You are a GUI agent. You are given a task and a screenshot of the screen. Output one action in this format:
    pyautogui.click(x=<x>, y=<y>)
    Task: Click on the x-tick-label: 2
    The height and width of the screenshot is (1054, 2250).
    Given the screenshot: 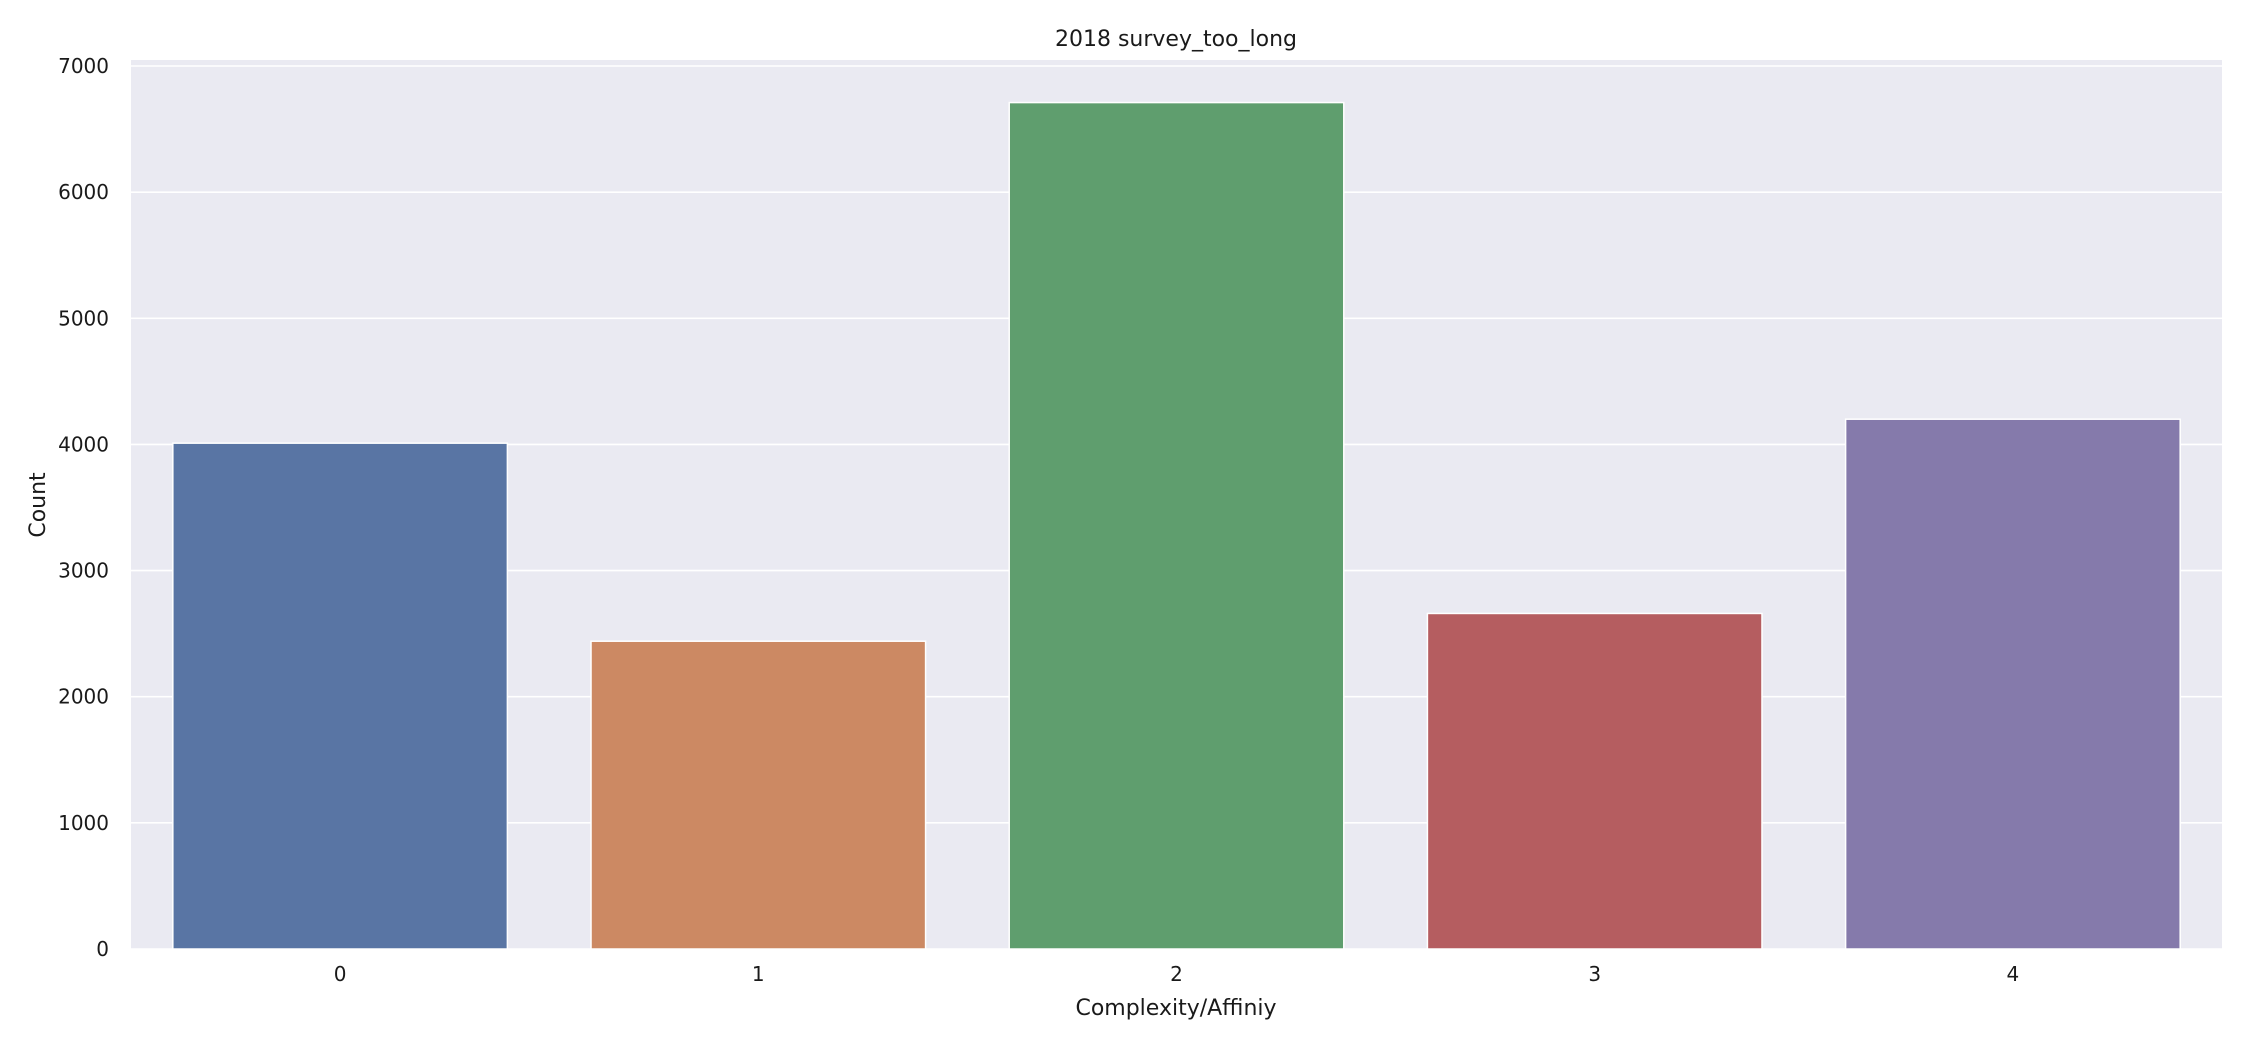 What is the action you would take?
    pyautogui.click(x=1176, y=974)
    